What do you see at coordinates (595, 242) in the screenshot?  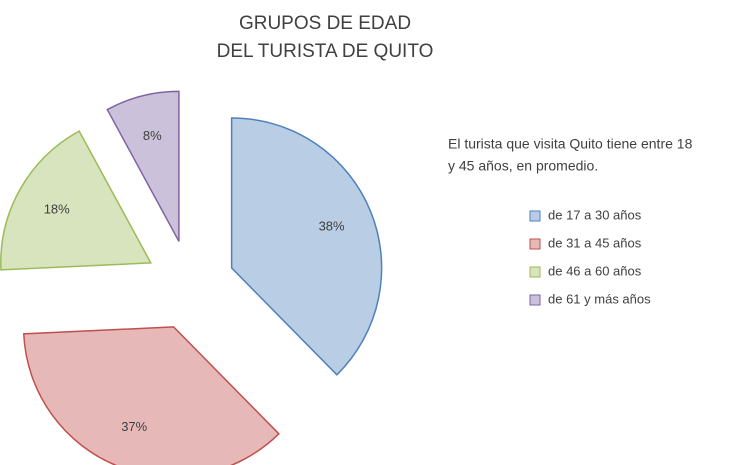 I see `legend-label: de 31 a 45 años` at bounding box center [595, 242].